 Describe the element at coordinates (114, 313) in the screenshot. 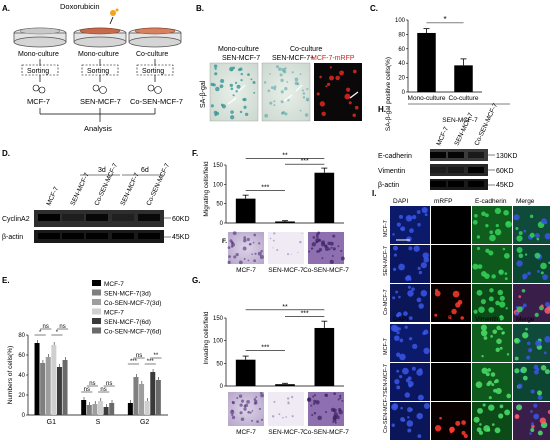

I see `e-legend-label: MCF-7` at that location.